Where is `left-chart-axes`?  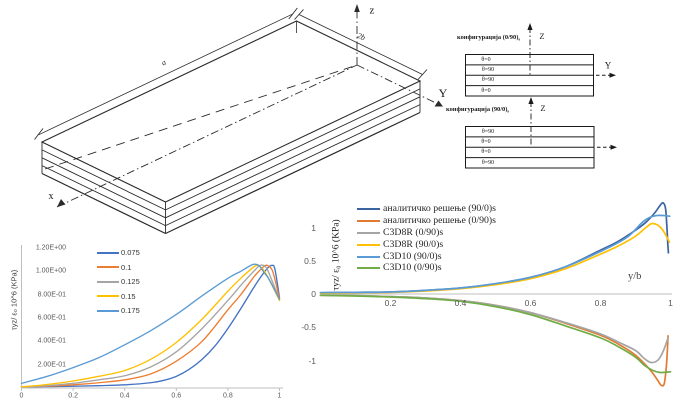 left-chart-axes is located at coordinates (152, 318).